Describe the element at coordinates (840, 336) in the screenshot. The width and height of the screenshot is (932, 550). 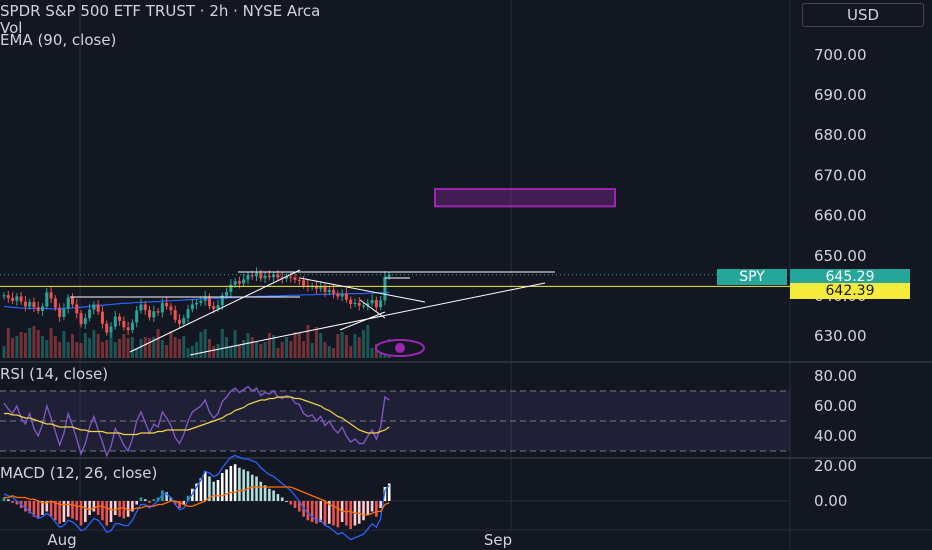
I see `price-tick-label: 630.00` at that location.